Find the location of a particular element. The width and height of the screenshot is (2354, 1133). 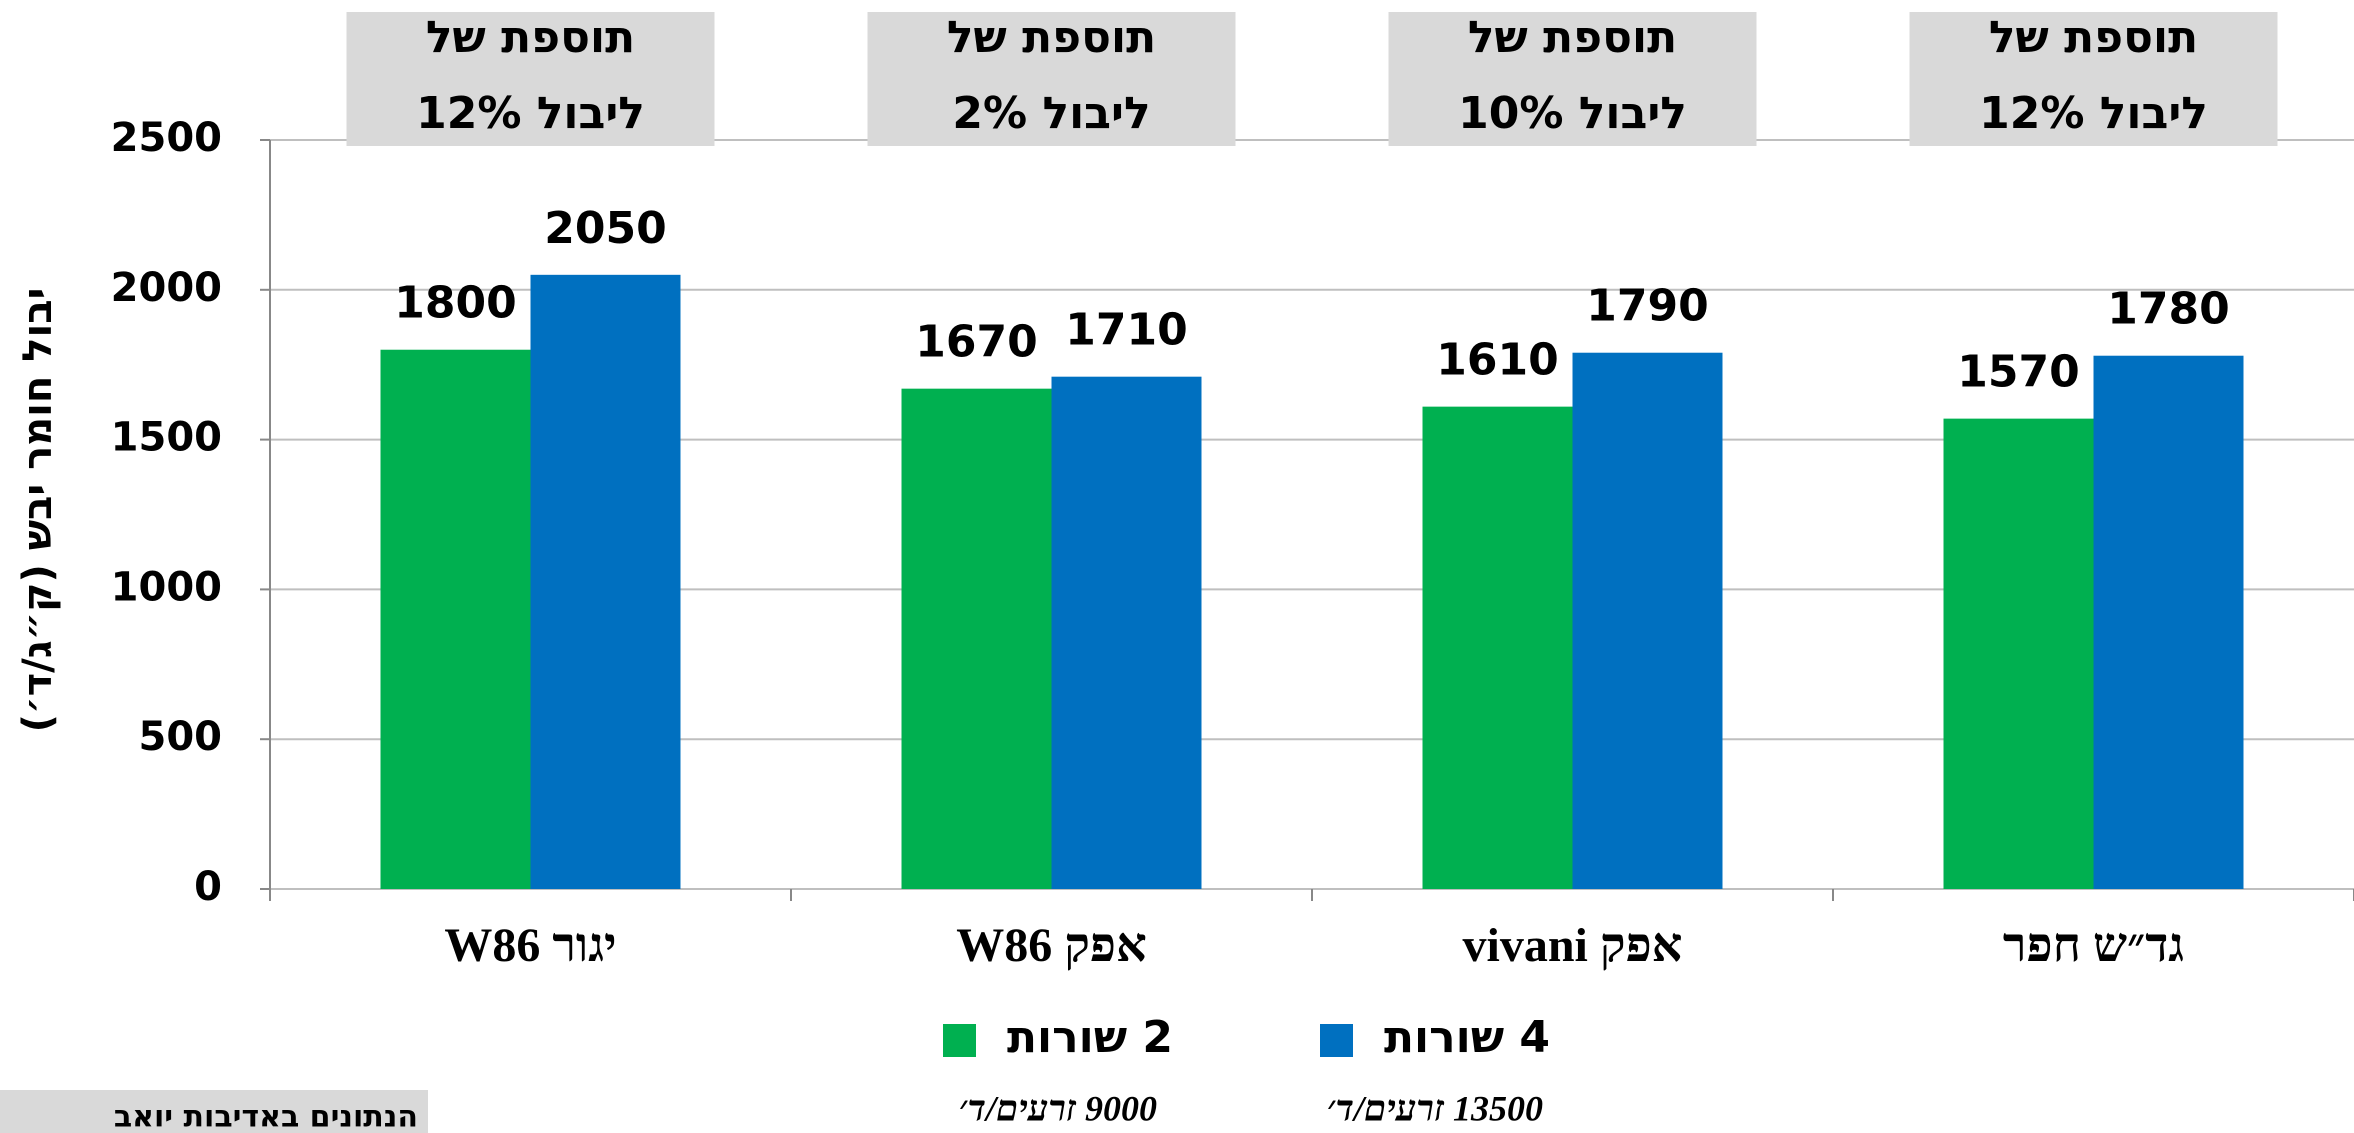

footnote-box is located at coordinates (214, 1111).